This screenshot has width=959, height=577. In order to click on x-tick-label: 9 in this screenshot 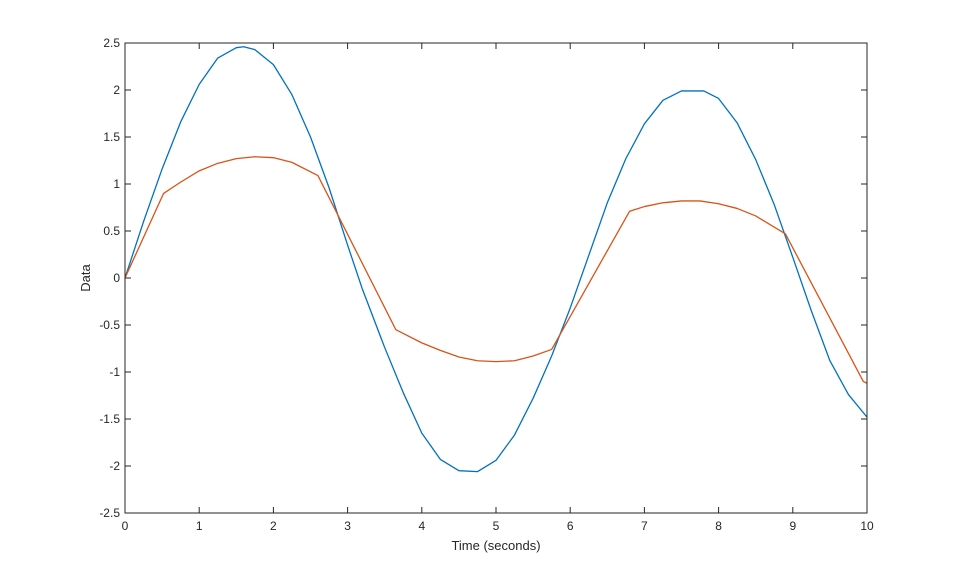, I will do `click(792, 526)`.